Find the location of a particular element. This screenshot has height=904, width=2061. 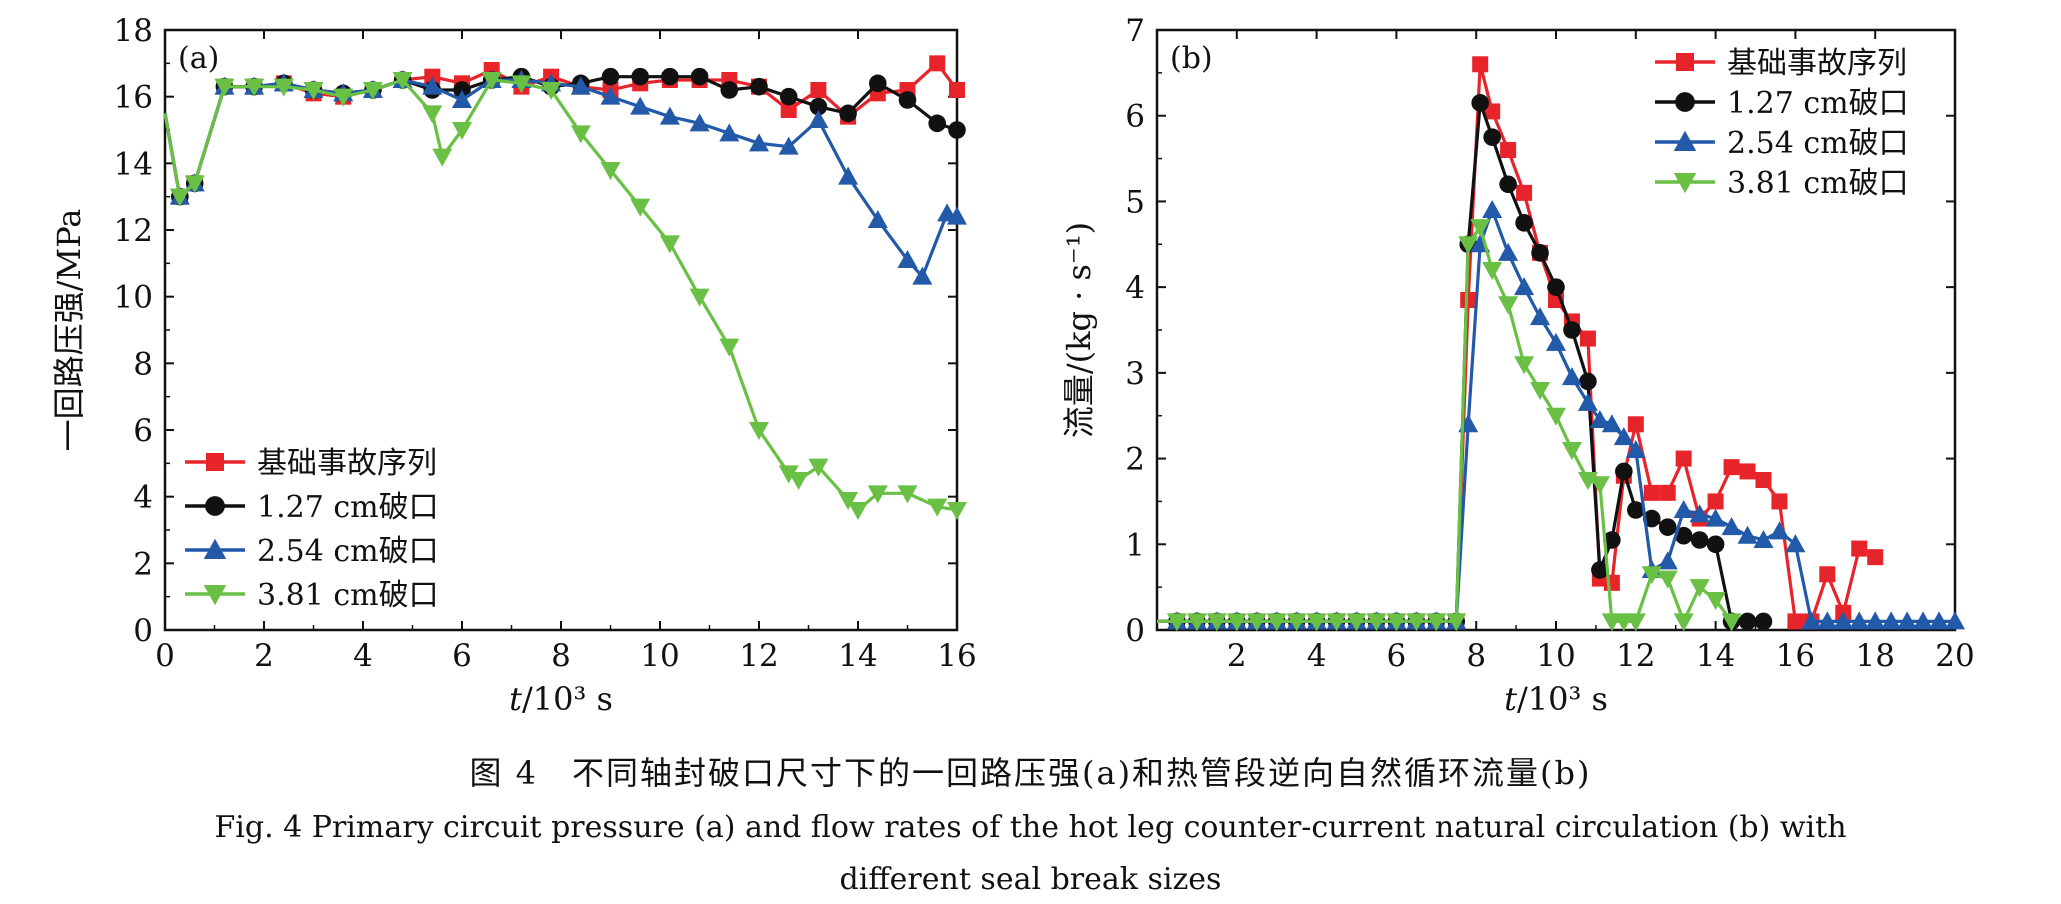

x-tick-label: 2 is located at coordinates (264, 656).